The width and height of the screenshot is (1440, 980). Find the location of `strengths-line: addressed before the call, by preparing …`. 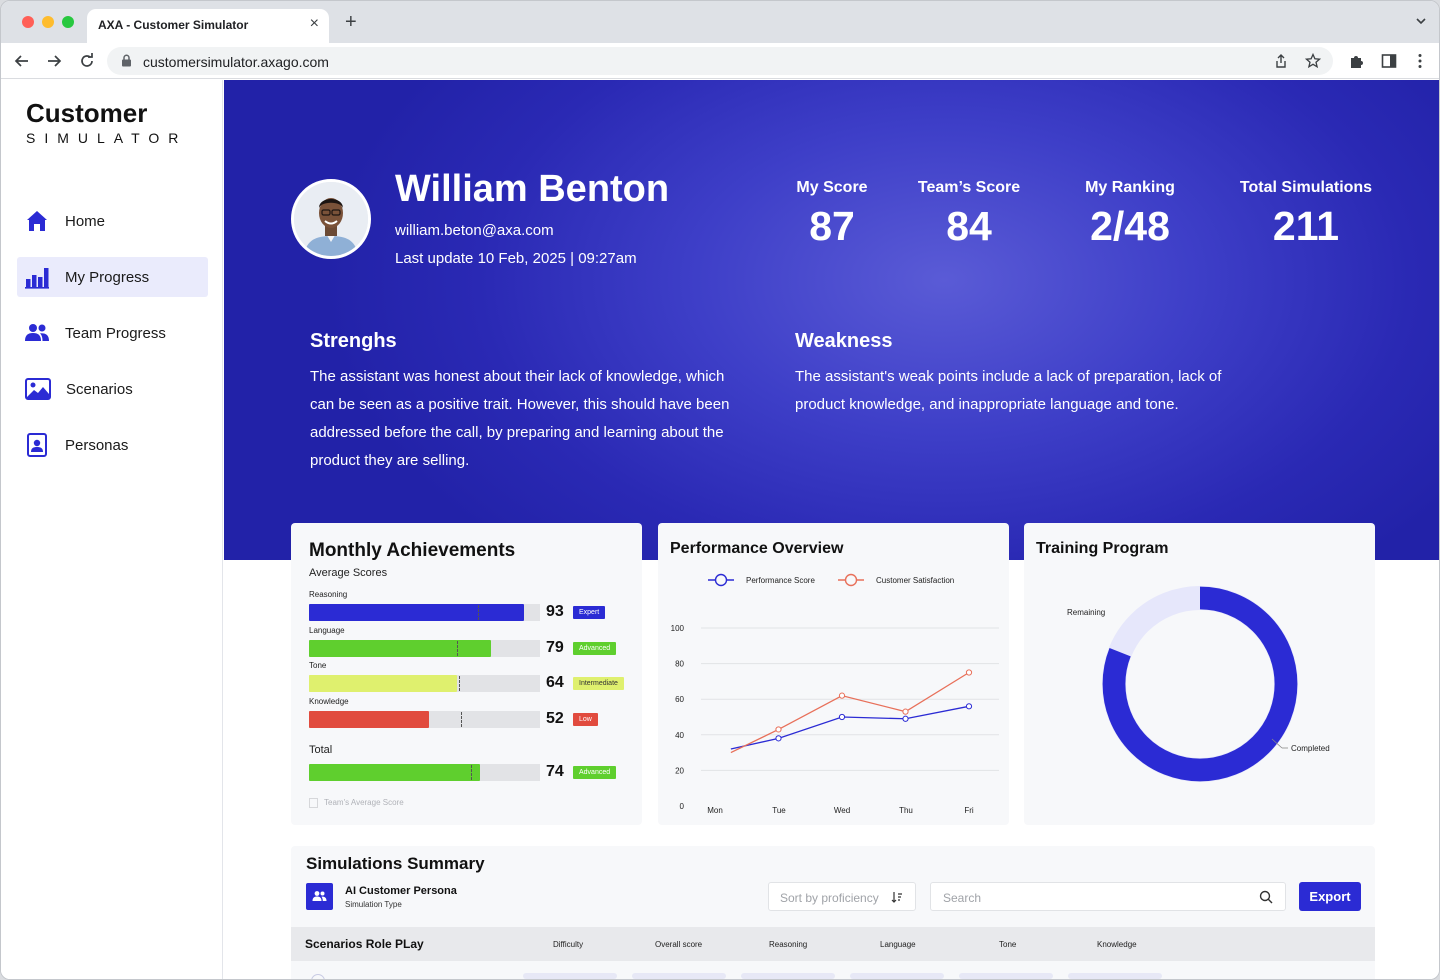

strengths-line: addressed before the call, by preparing … is located at coordinates (517, 432).